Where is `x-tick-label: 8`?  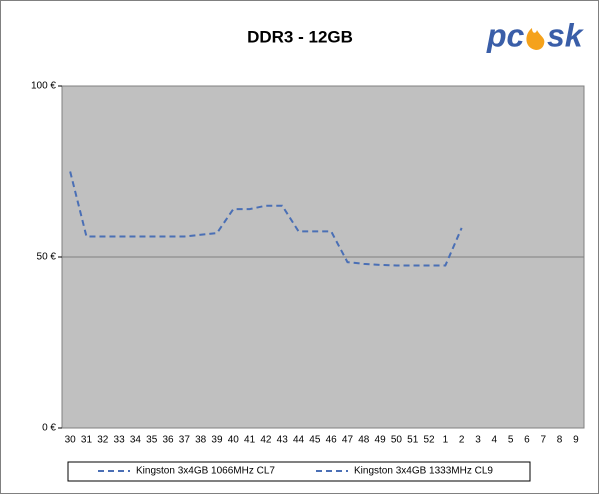
x-tick-label: 8 is located at coordinates (560, 440).